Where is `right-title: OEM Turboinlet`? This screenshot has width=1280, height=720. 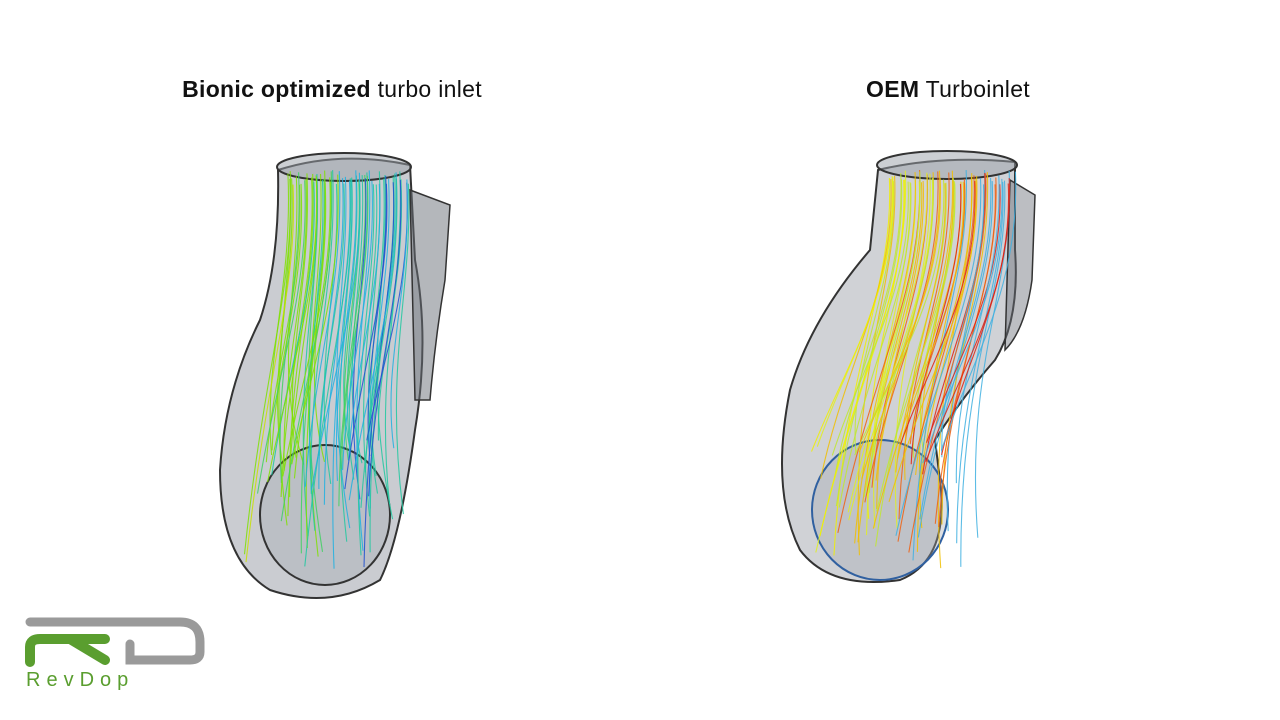 right-title: OEM Turboinlet is located at coordinates (948, 89).